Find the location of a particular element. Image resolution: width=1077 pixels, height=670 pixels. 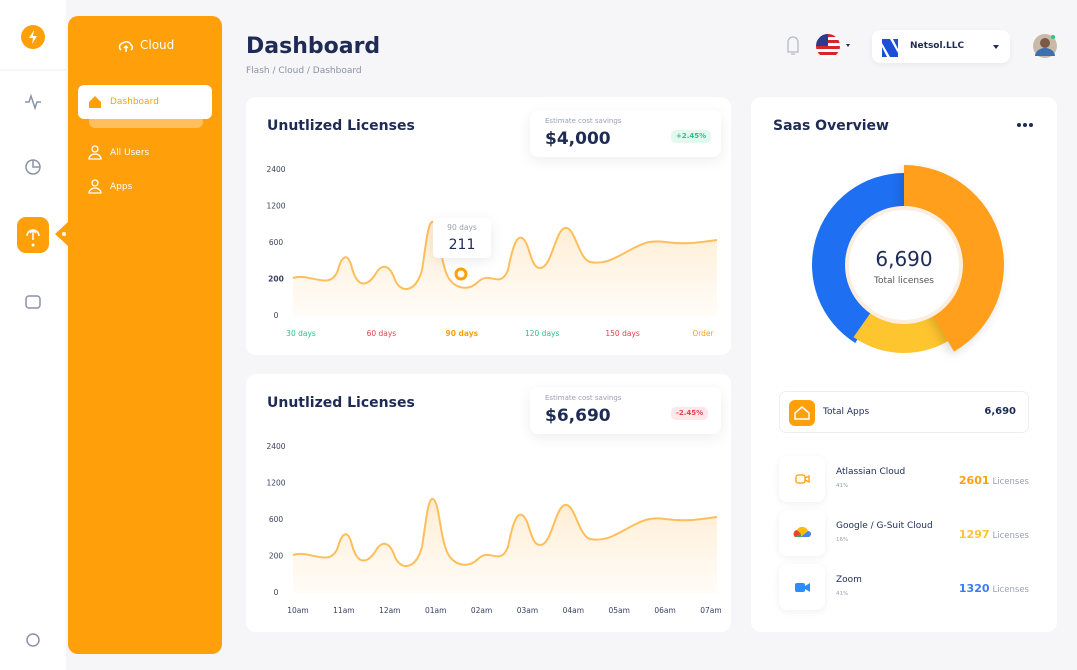

menu-item: All Users is located at coordinates (130, 153).